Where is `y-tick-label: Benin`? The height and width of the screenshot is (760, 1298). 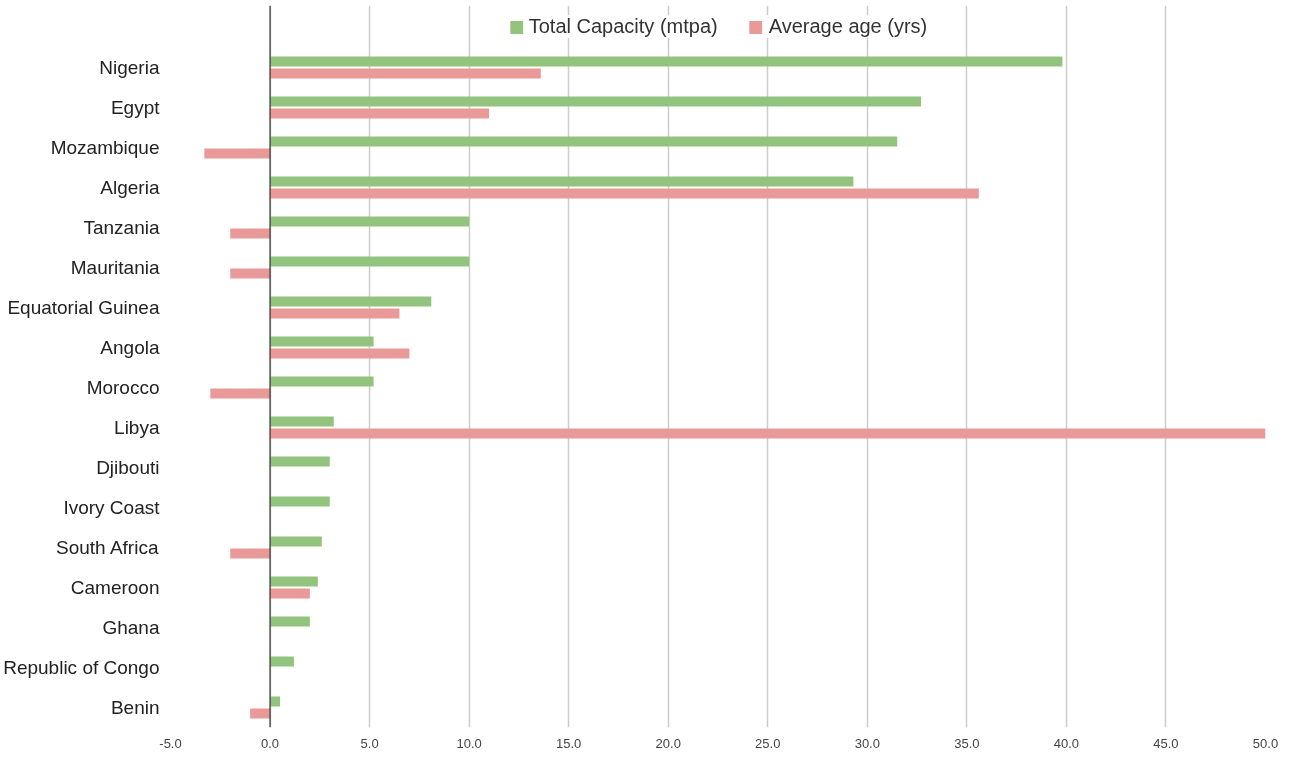
y-tick-label: Benin is located at coordinates (135, 707).